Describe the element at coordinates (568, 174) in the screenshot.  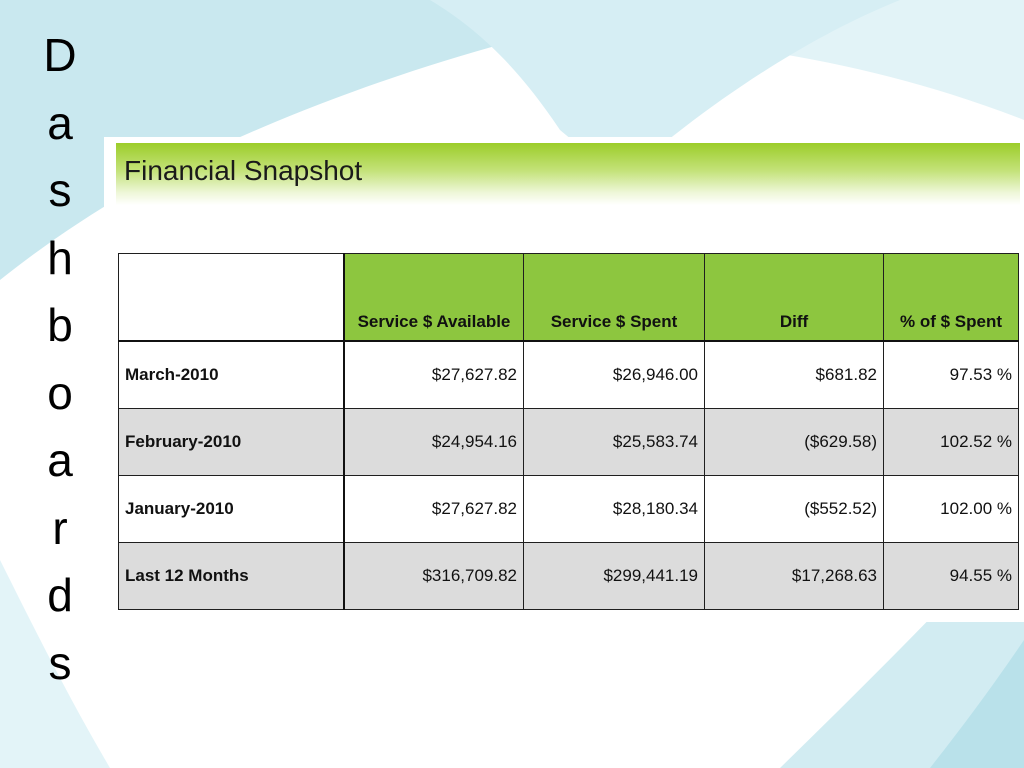
I see `snapshot-header-bar: Financial Snapshot` at that location.